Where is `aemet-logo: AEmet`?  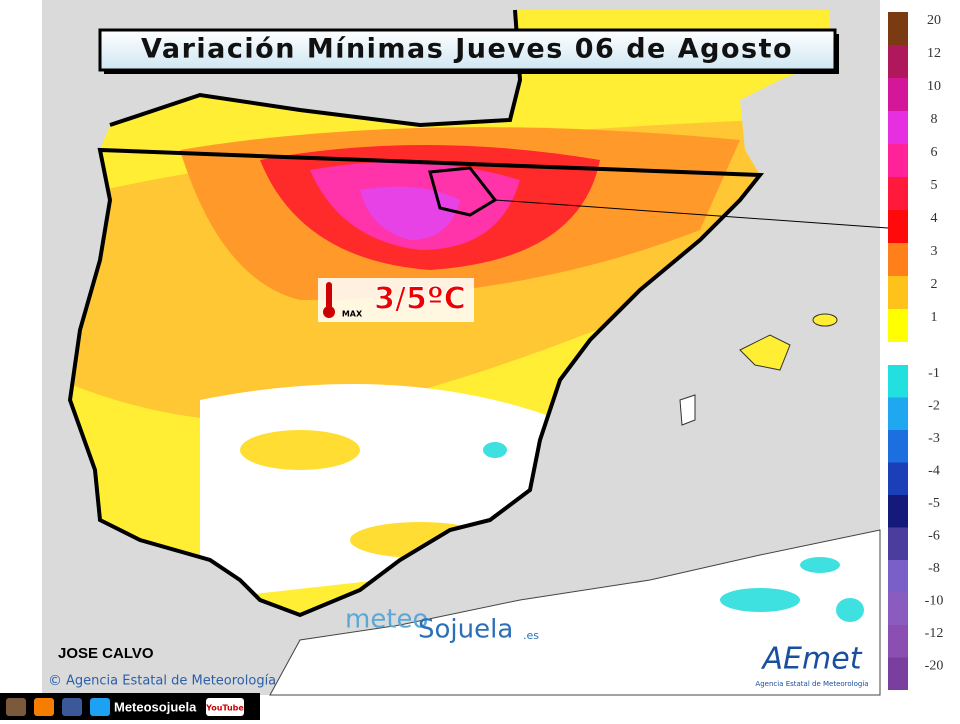
aemet-logo: AEmet is located at coordinates (812, 659).